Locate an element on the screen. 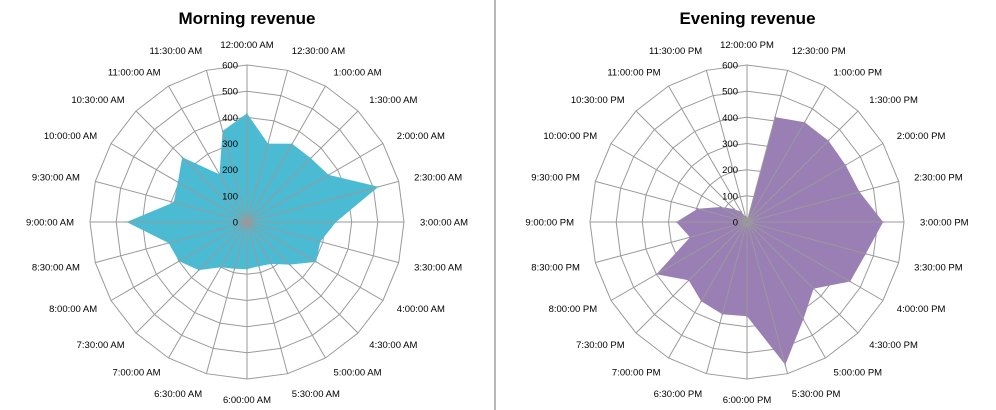 The width and height of the screenshot is (996, 410). category-label: 5:30:00 AM is located at coordinates (316, 394).